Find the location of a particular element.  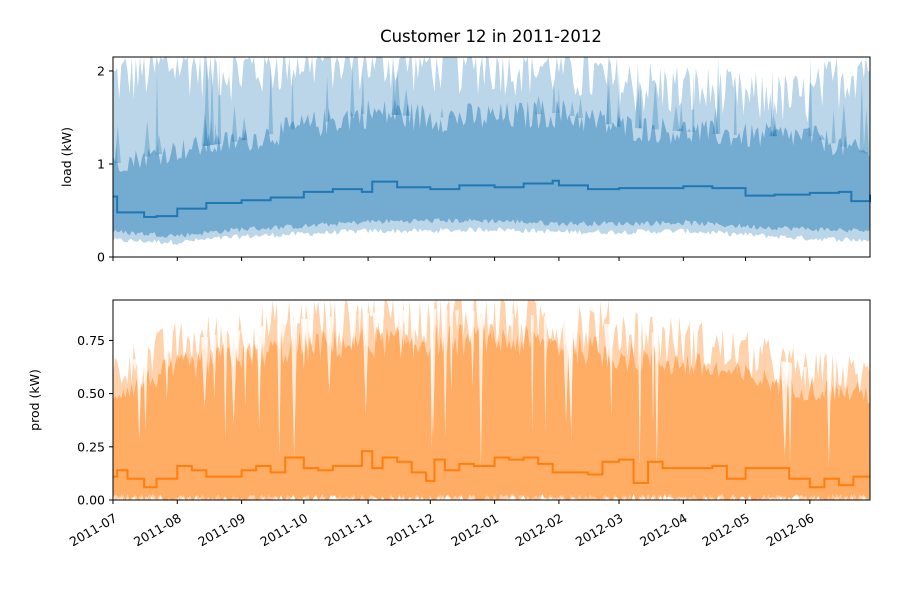

y-tick-label: 1 is located at coordinates (101, 163).